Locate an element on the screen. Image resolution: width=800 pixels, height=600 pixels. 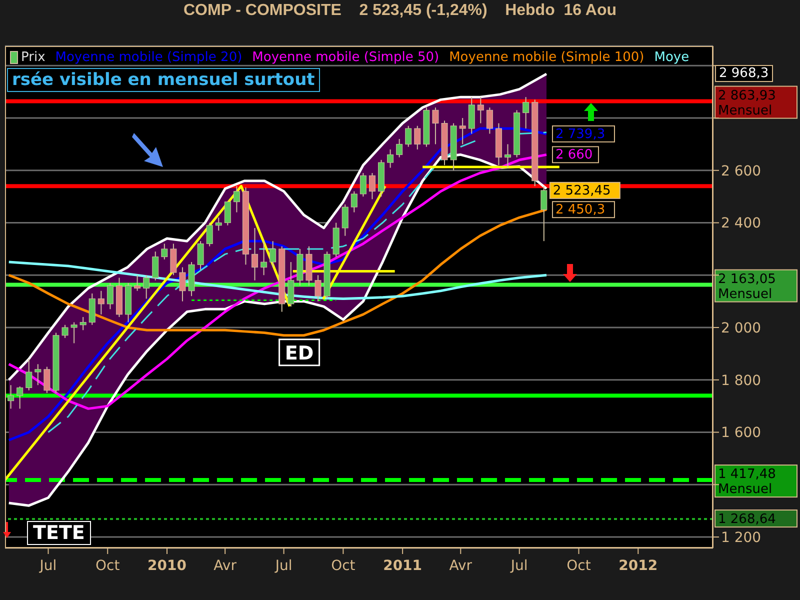
data-label: 2 660 is located at coordinates (574, 155).